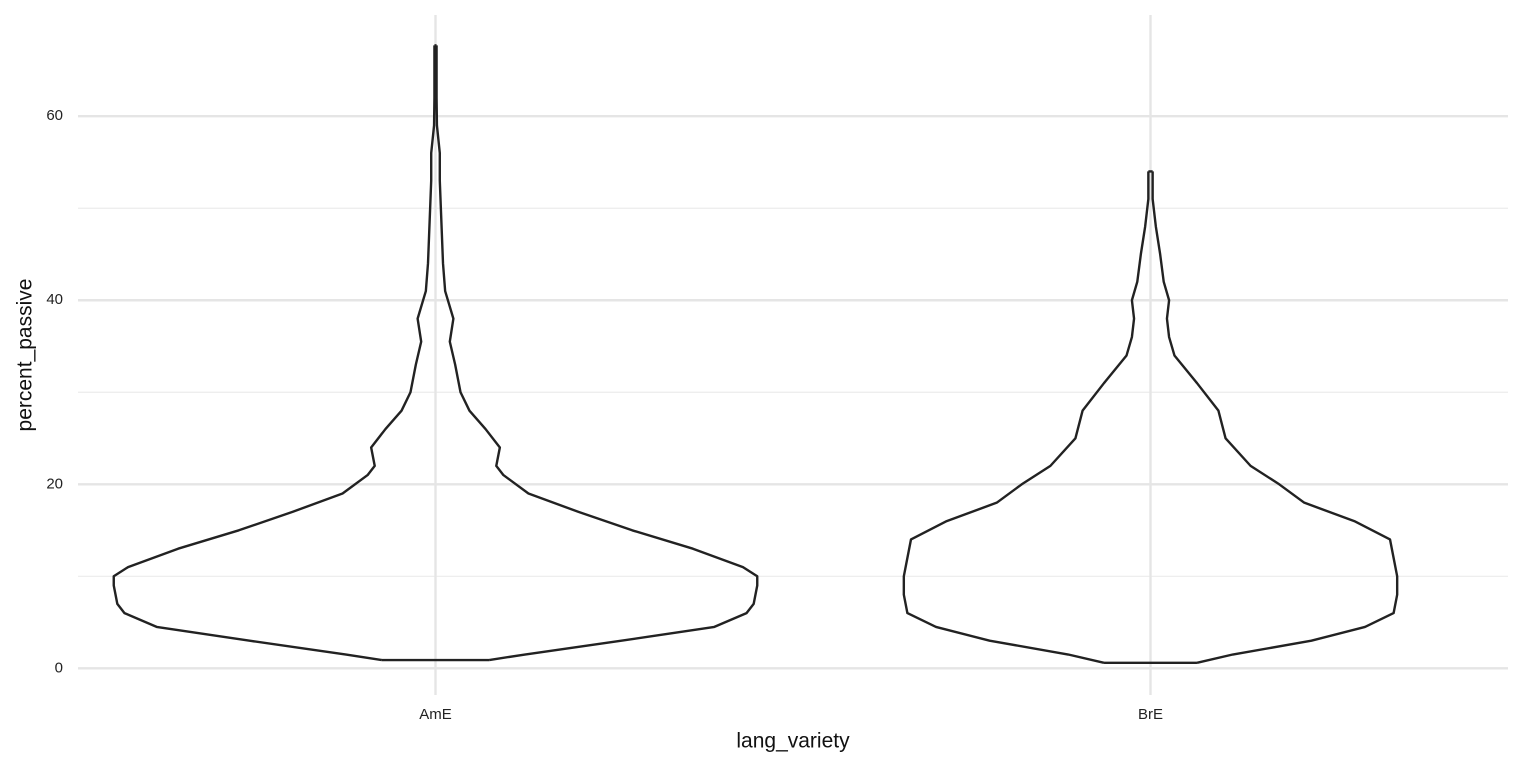 The image size is (1536, 768). Describe the element at coordinates (435, 714) in the screenshot. I see `x-tick-label: AmE` at that location.